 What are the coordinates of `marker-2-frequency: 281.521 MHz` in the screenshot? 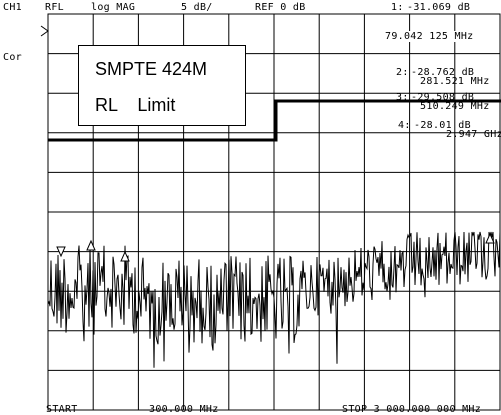 It's located at (455, 81).